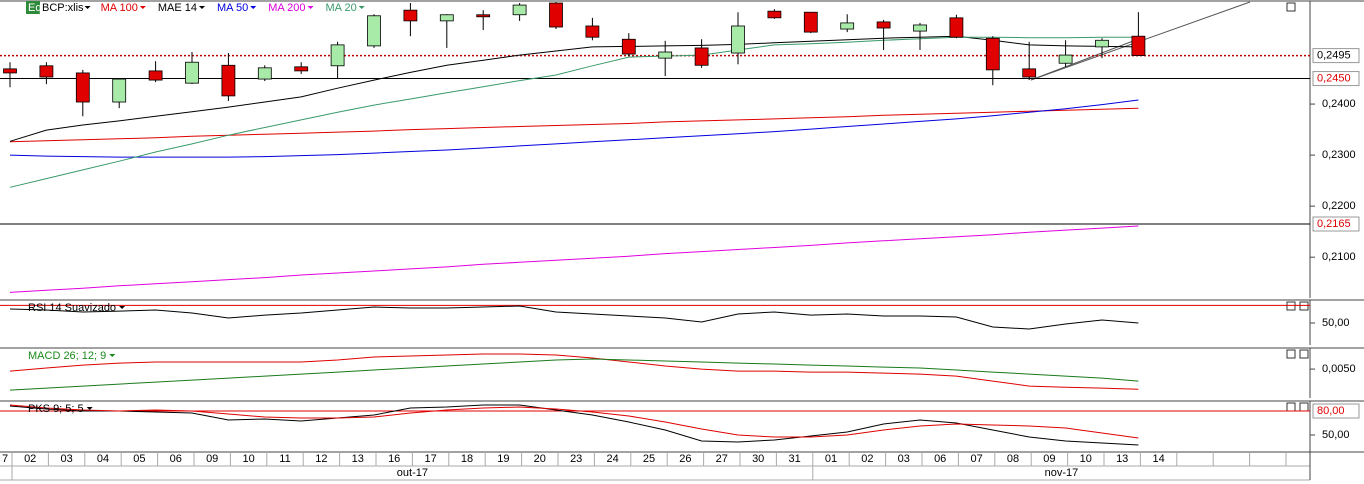 Image resolution: width=1364 pixels, height=484 pixels. Describe the element at coordinates (341, 8) in the screenshot. I see `legend-entry: MA 20` at that location.